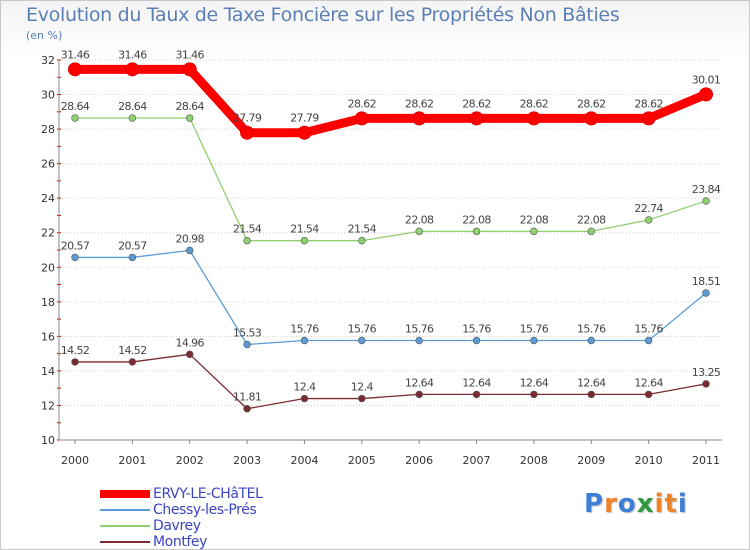 The width and height of the screenshot is (750, 550). I want to click on data-label: 14.96, so click(189, 342).